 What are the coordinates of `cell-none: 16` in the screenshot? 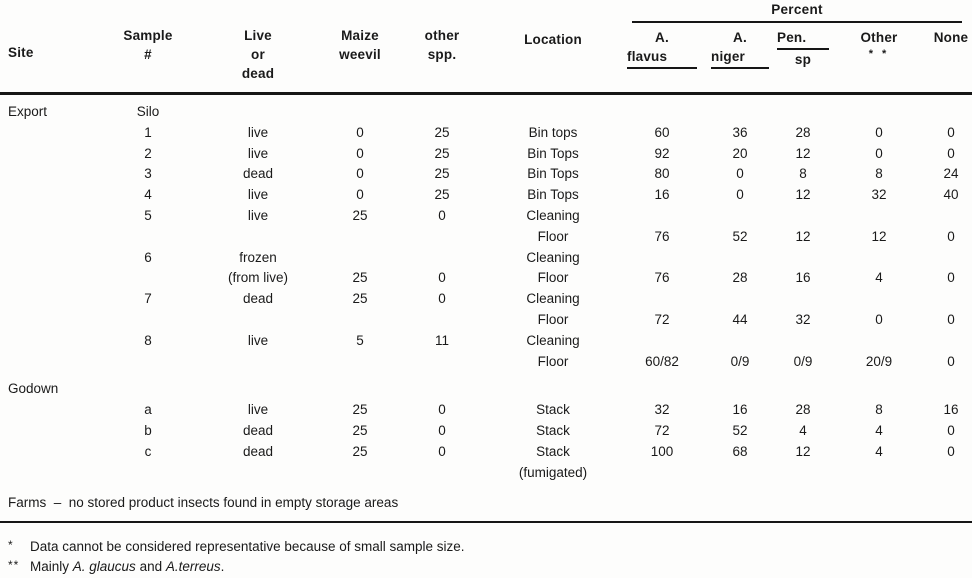 It's located at (951, 410).